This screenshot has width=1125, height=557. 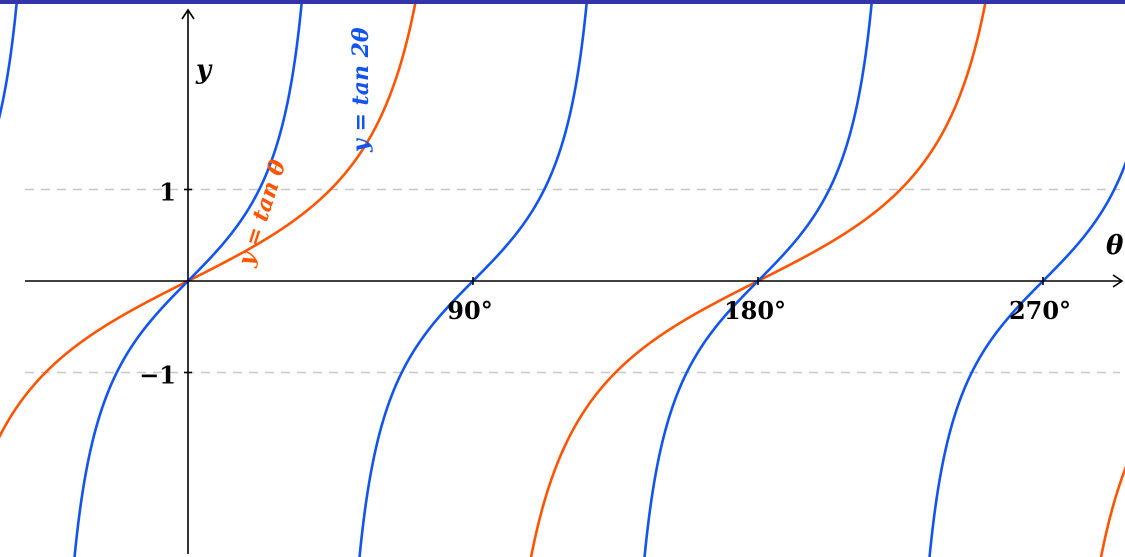 What do you see at coordinates (469, 310) in the screenshot?
I see `x-tick-label: 90°` at bounding box center [469, 310].